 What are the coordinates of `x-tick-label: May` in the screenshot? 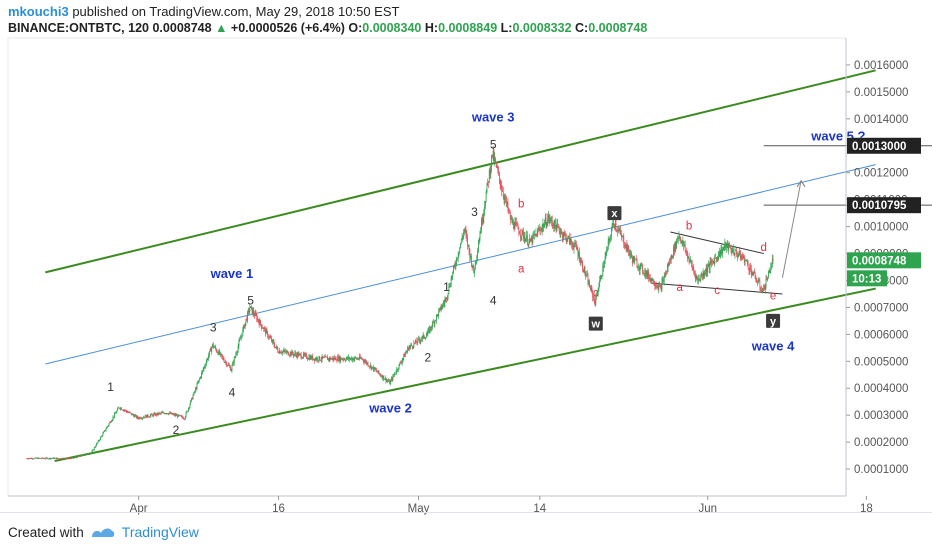 It's located at (419, 509).